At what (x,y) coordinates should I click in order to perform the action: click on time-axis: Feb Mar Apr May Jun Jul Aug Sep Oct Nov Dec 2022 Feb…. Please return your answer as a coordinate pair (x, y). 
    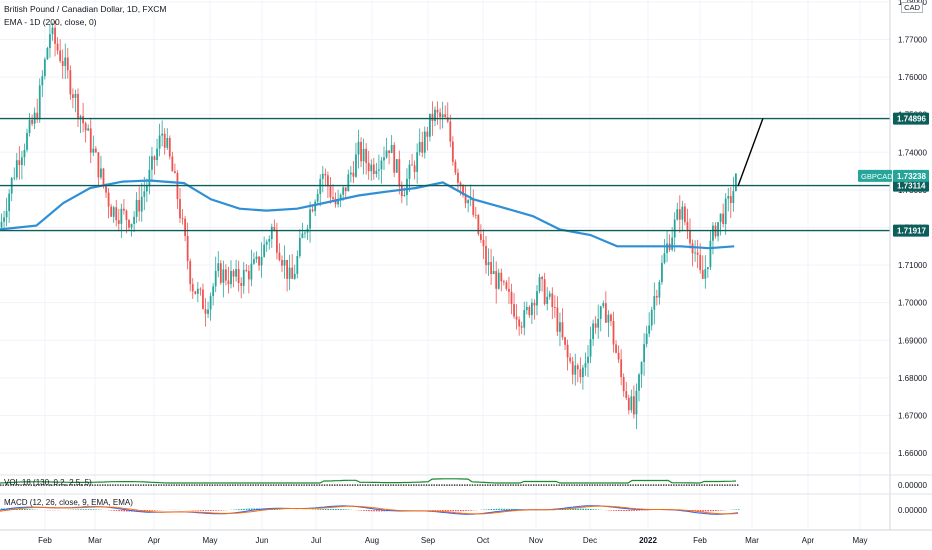
    Looking at the image, I should click on (452, 540).